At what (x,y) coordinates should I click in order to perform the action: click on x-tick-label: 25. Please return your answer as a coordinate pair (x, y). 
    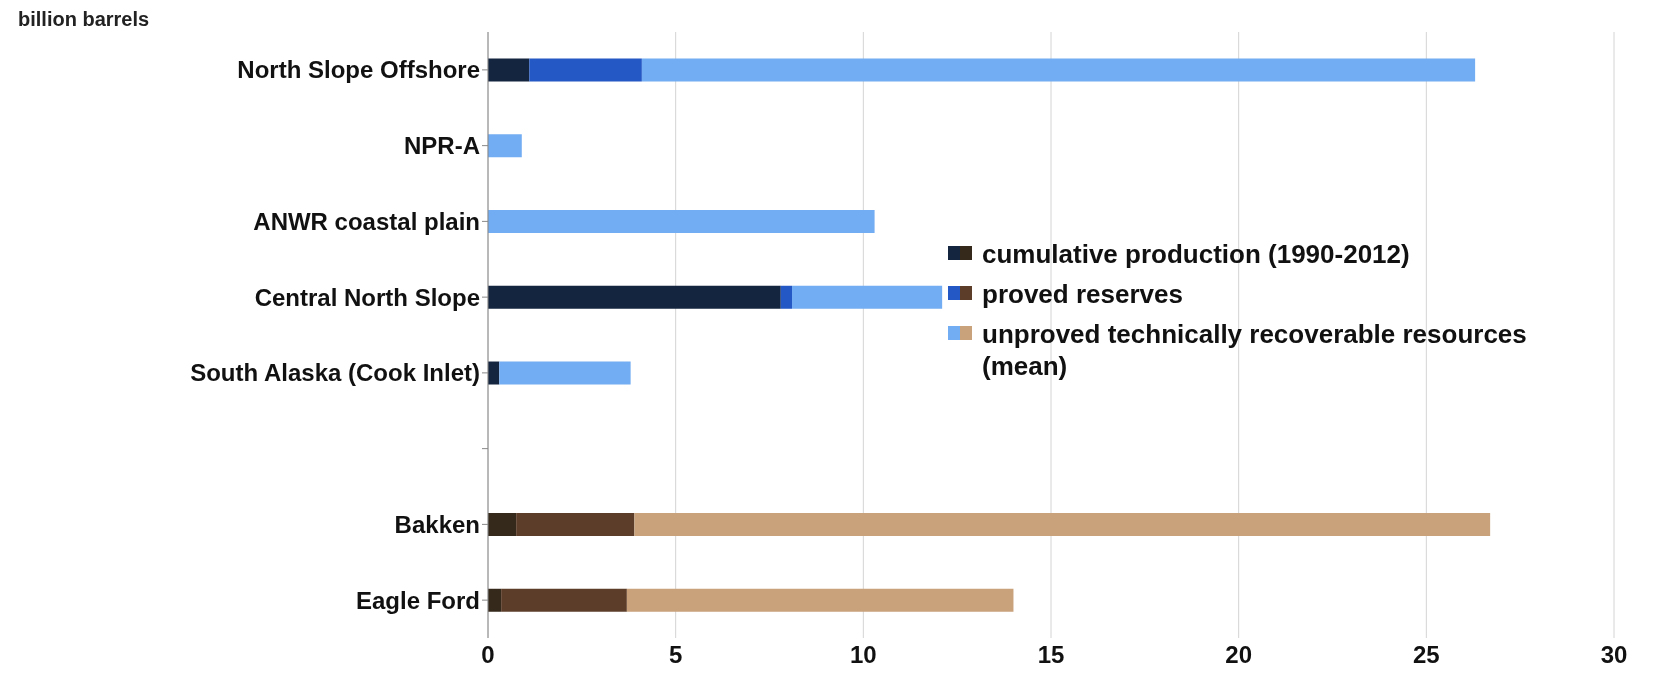
    Looking at the image, I should click on (1426, 655).